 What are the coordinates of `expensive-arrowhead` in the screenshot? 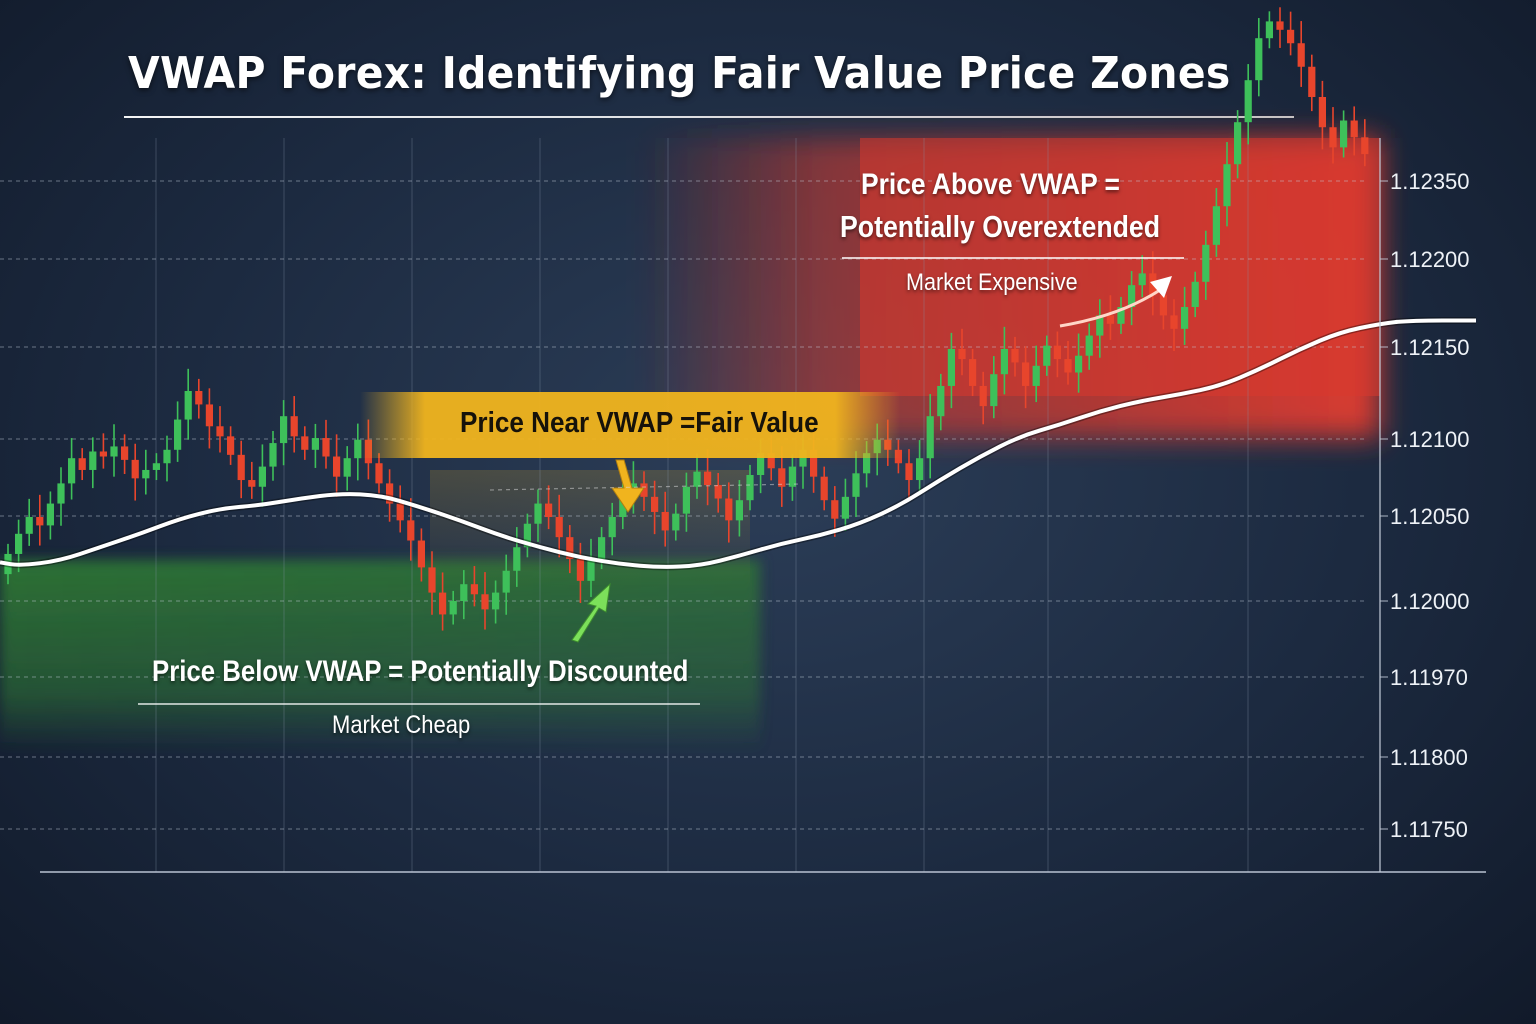 It's located at (1161, 287).